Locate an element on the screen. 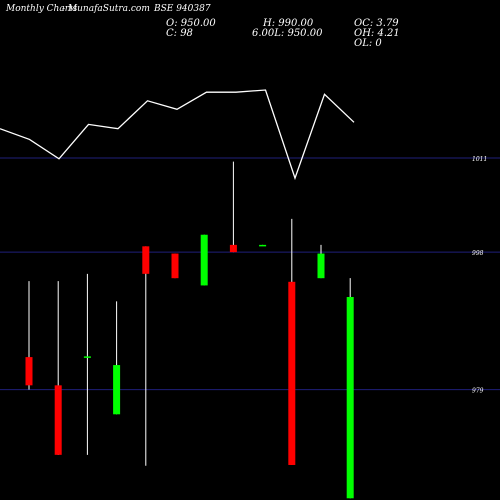  ohlc-close: C: 98 is located at coordinates (179, 33).